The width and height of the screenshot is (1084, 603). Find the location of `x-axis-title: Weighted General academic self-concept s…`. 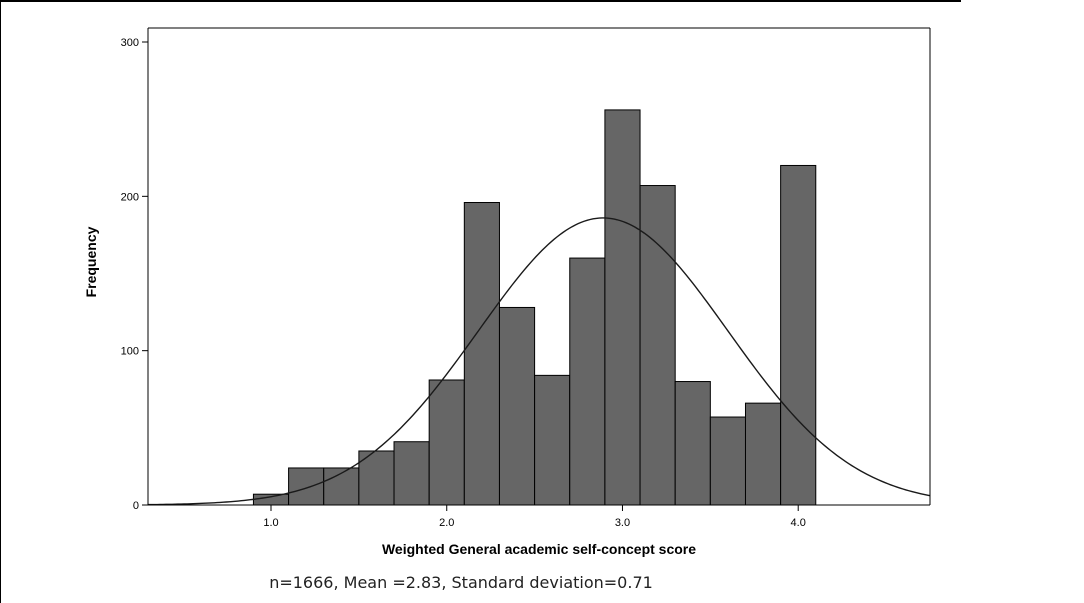

x-axis-title: Weighted General academic self-concept s… is located at coordinates (539, 549).